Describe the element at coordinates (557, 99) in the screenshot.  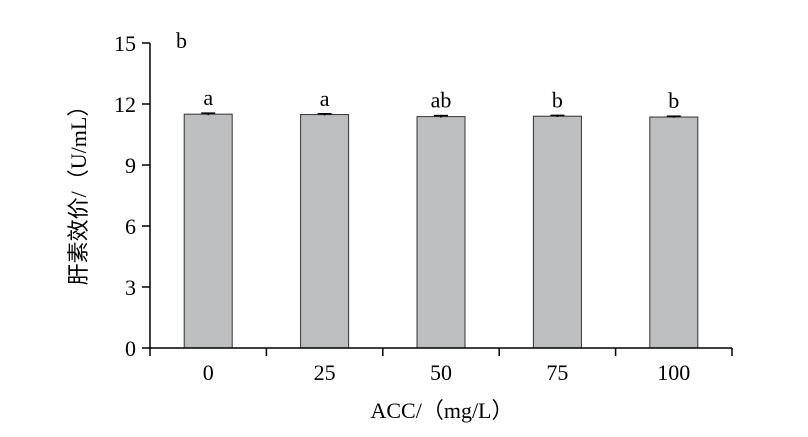
I see `significance-label-75: b` at that location.